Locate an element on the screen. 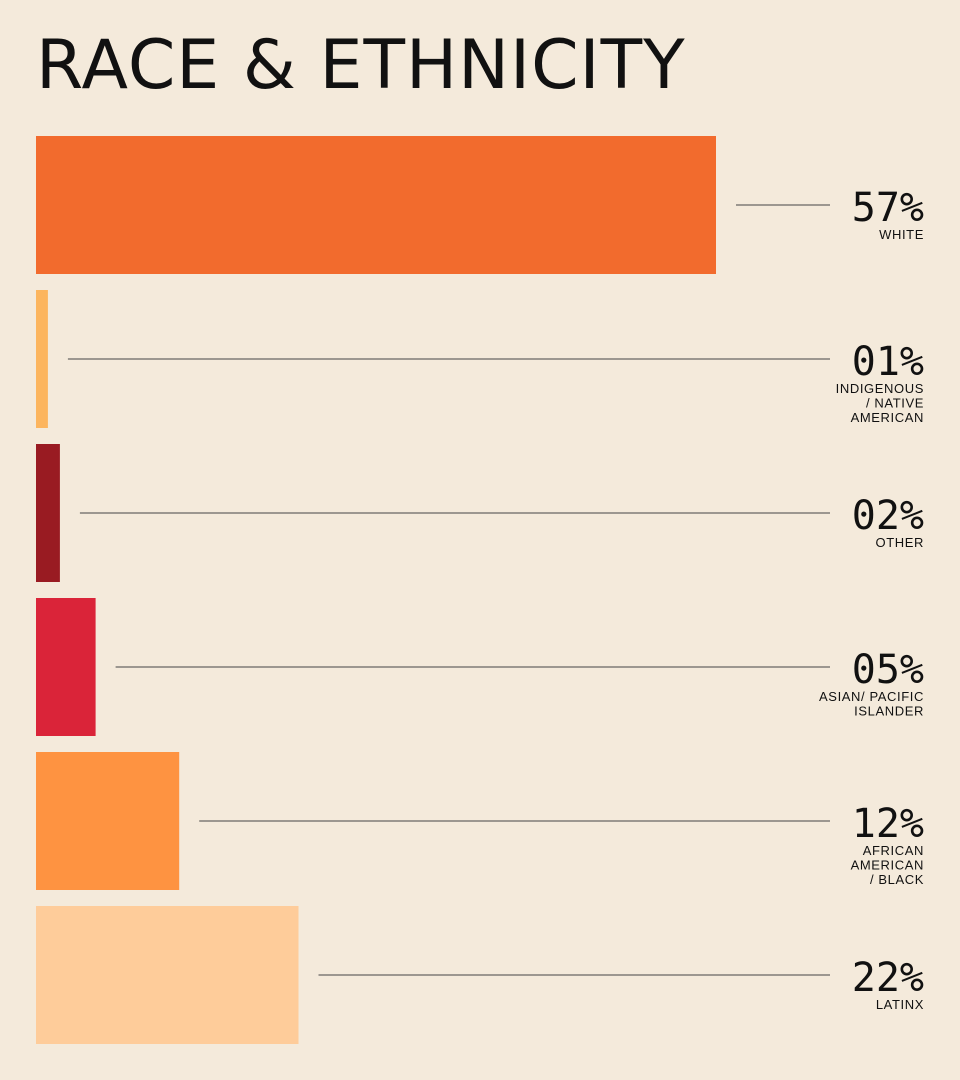 The image size is (960, 1080). value-label-latinx: 22% is located at coordinates (888, 978).